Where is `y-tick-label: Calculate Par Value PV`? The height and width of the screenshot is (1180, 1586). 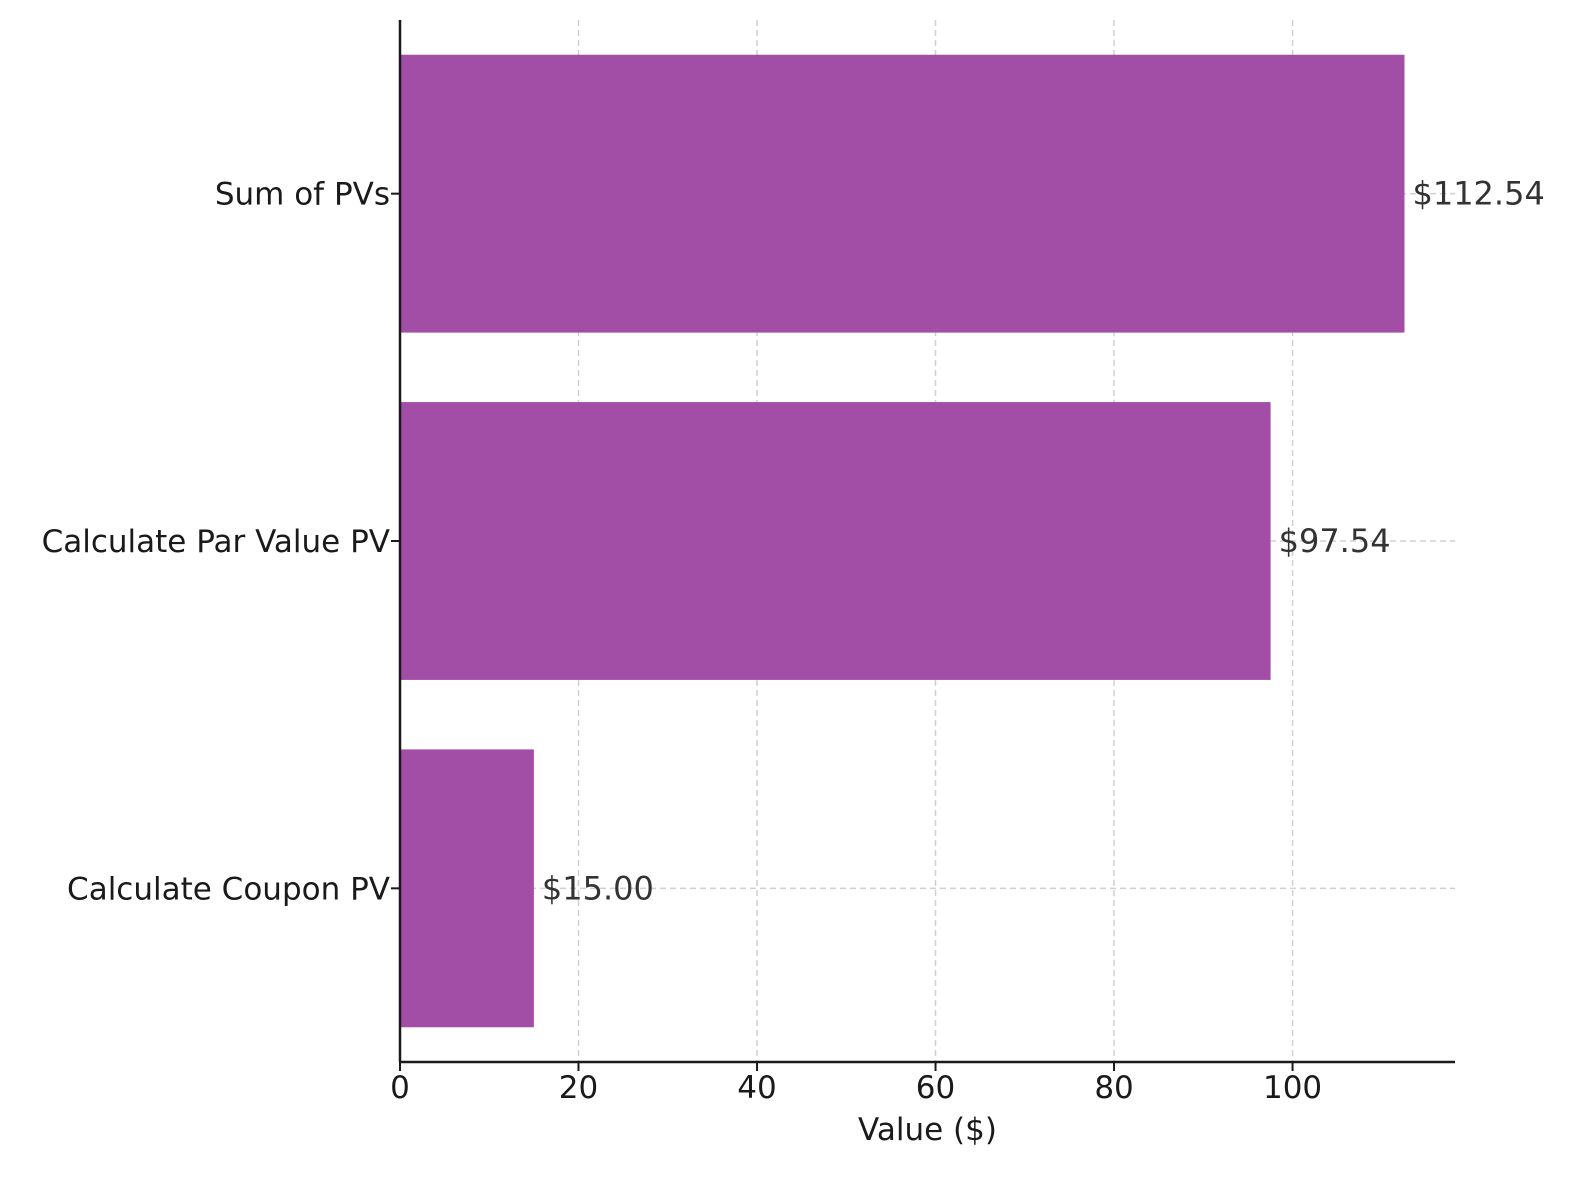
y-tick-label: Calculate Par Value PV is located at coordinates (216, 542).